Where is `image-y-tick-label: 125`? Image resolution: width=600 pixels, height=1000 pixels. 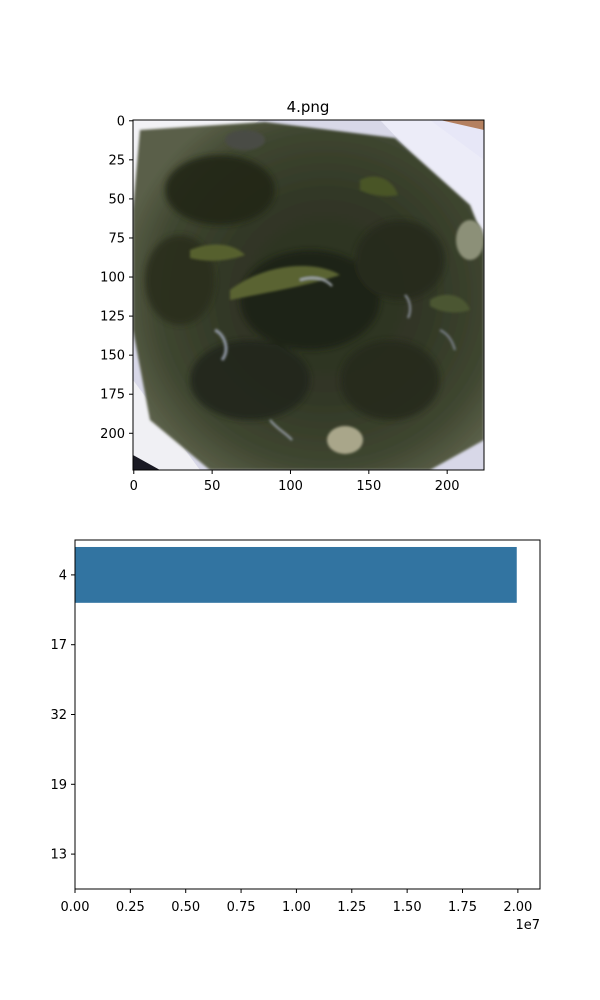 image-y-tick-label: 125 is located at coordinates (112, 317).